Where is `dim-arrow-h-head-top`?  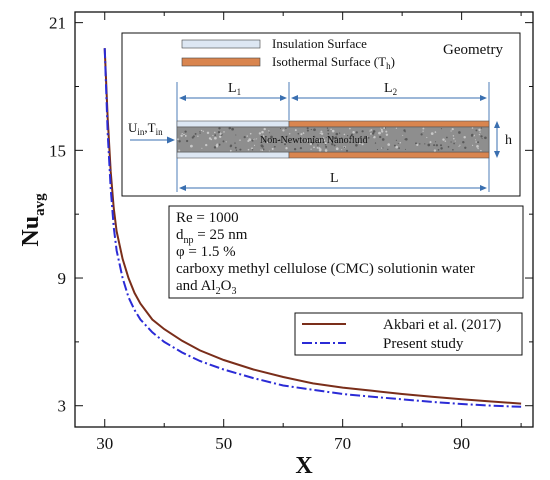 dim-arrow-h-head-top is located at coordinates (497, 124).